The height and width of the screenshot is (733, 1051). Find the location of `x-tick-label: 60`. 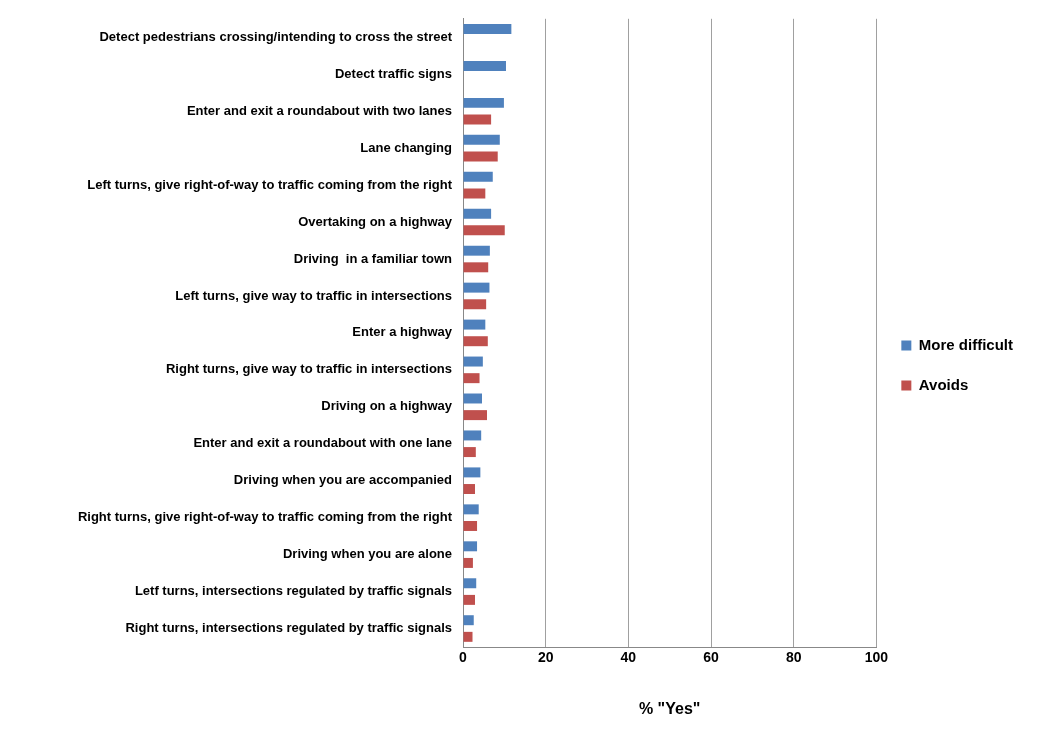

x-tick-label: 60 is located at coordinates (711, 657).